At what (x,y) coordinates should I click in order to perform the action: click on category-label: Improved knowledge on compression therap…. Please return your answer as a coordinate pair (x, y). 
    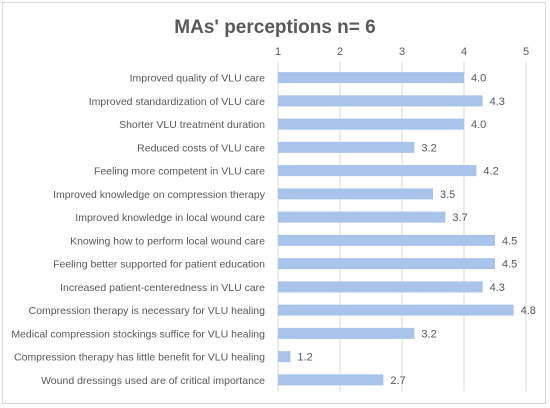
    Looking at the image, I should click on (159, 195).